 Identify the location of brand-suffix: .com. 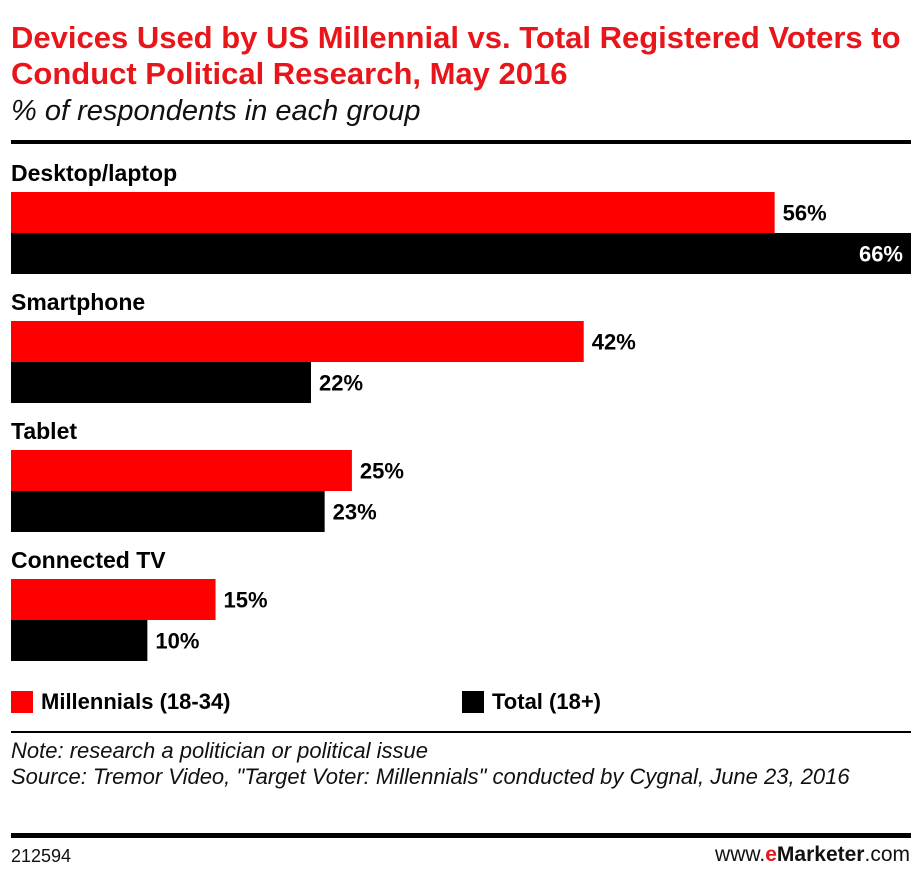
(887, 854).